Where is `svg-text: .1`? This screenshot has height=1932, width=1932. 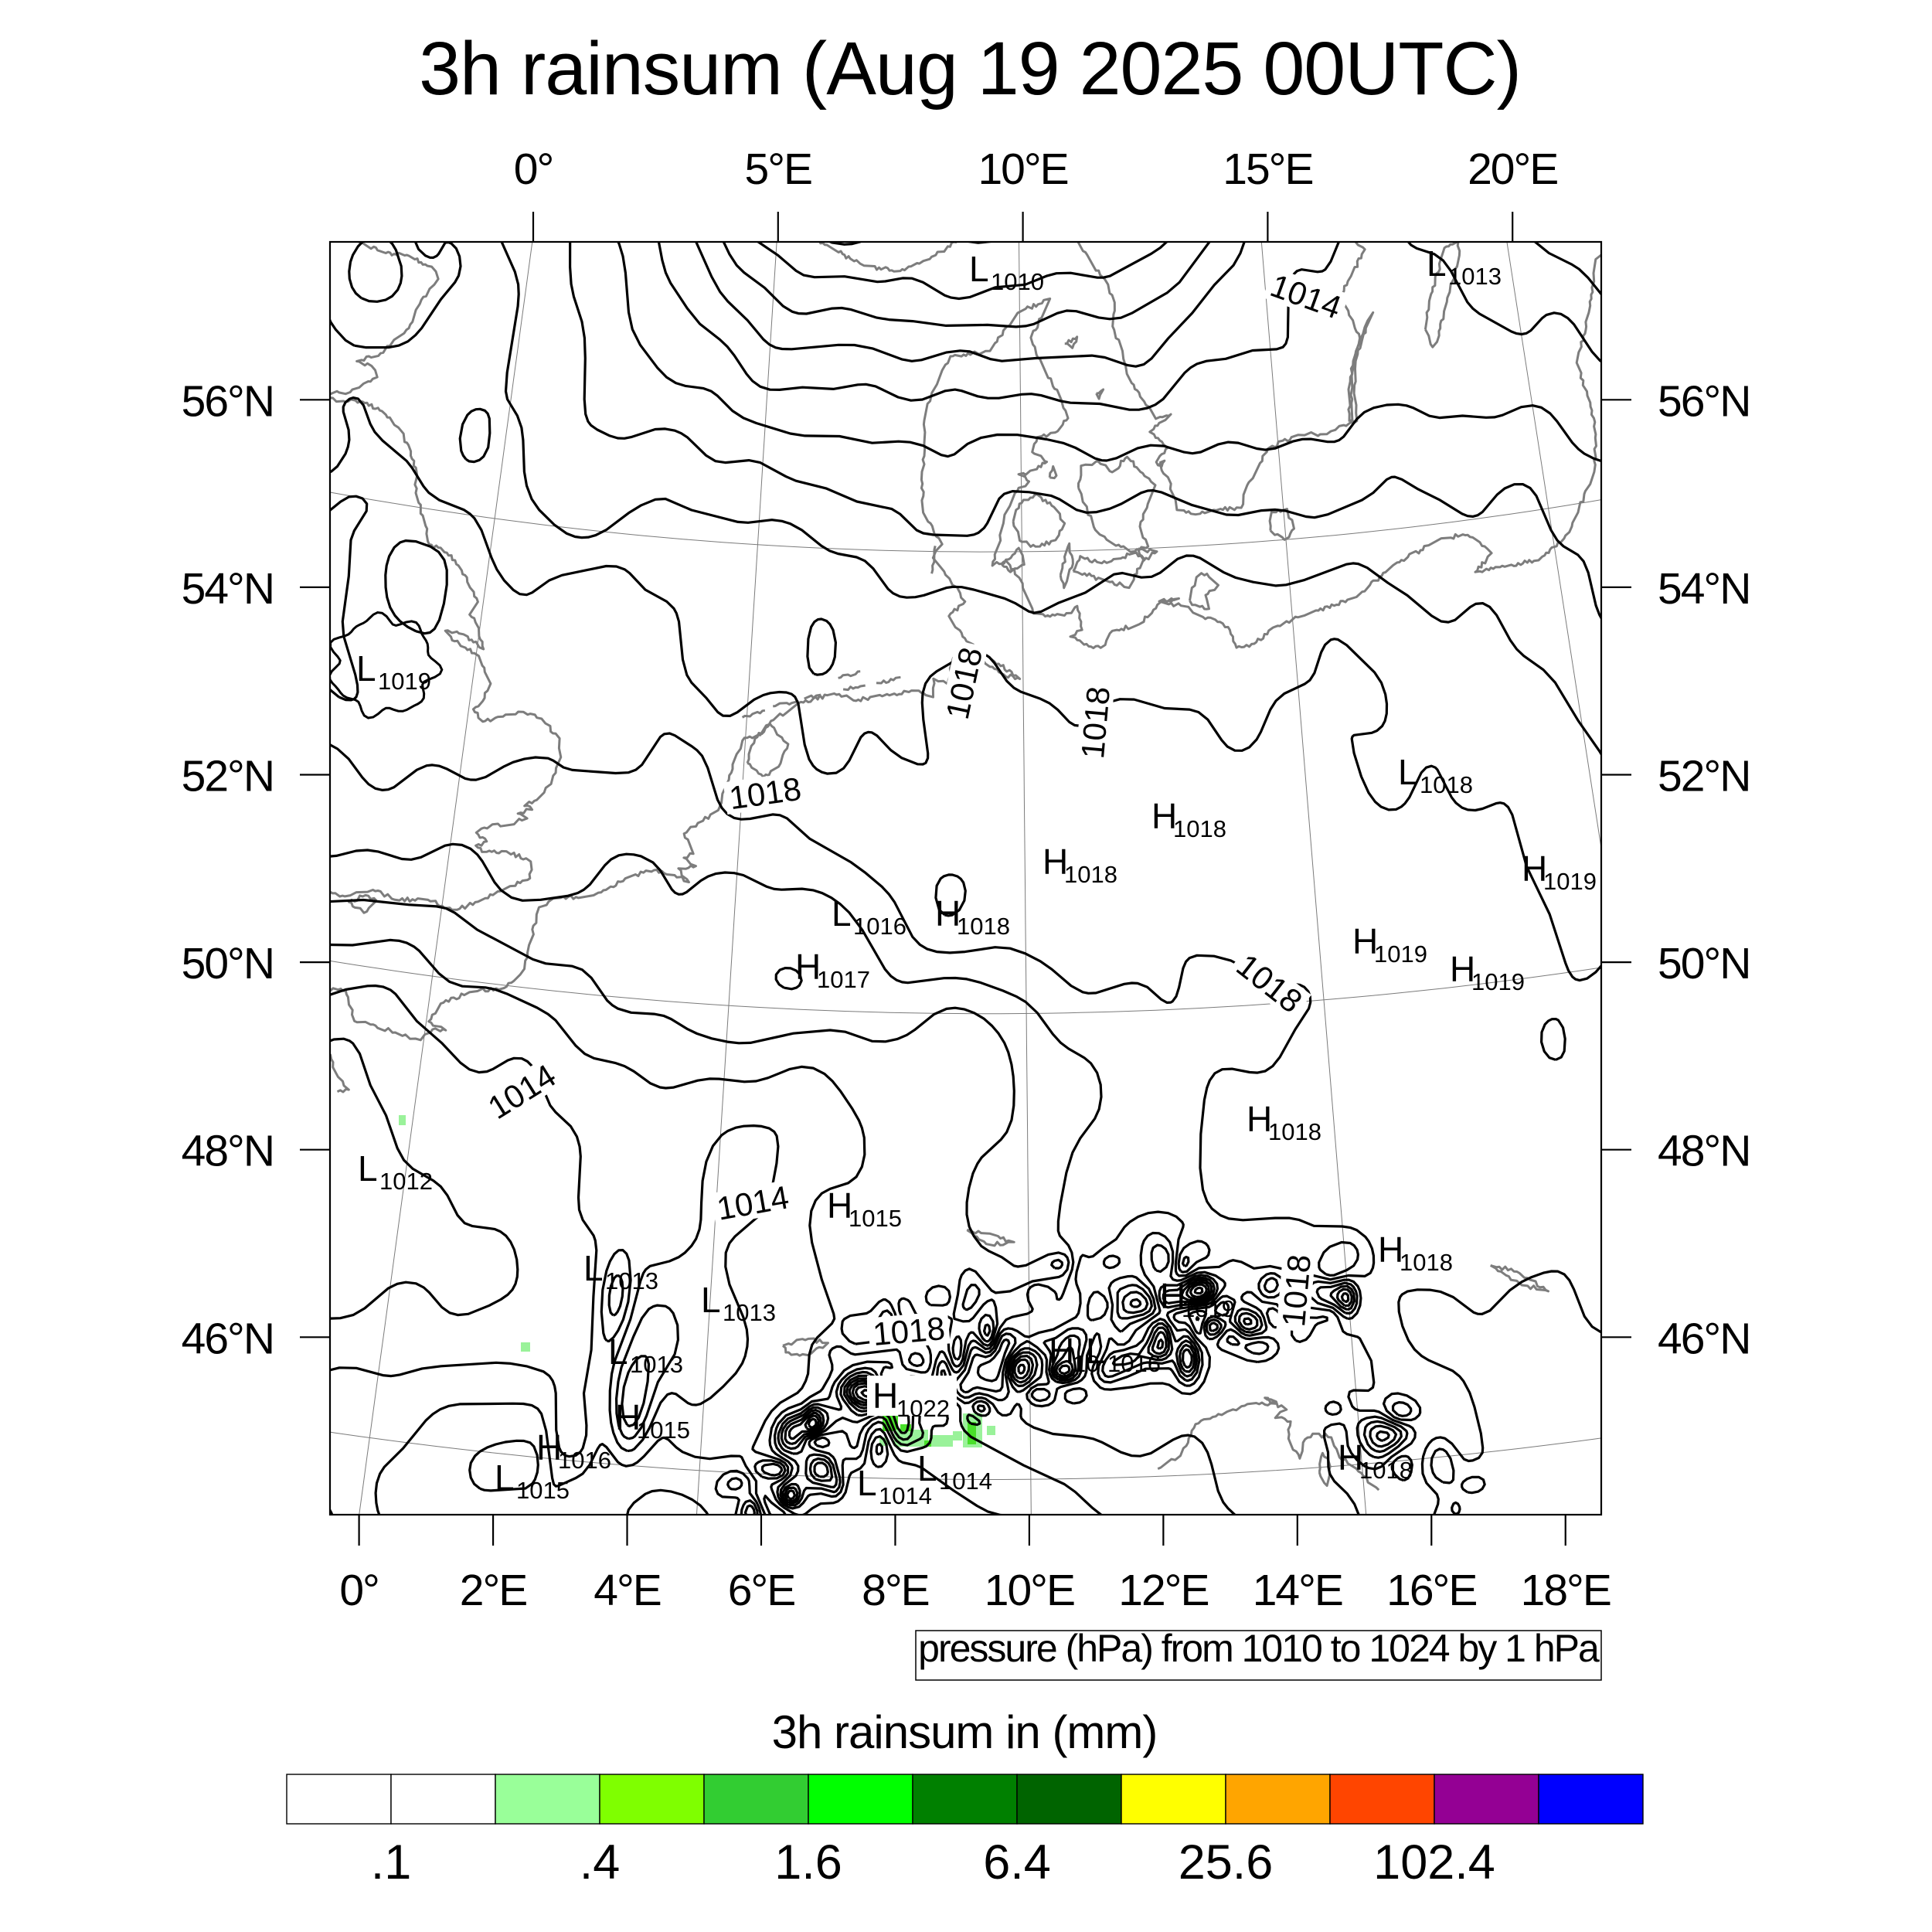
svg-text: .1 is located at coordinates (392, 1862).